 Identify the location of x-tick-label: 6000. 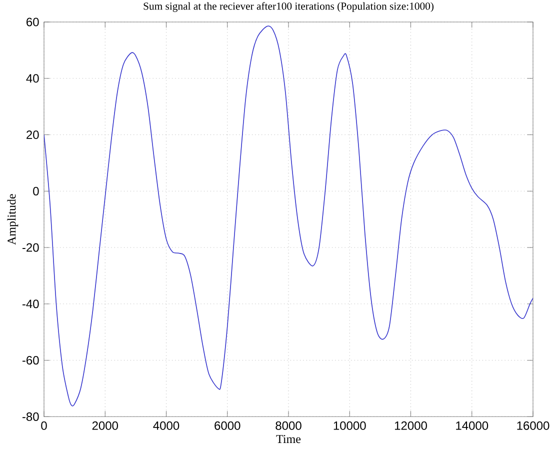
(227, 425).